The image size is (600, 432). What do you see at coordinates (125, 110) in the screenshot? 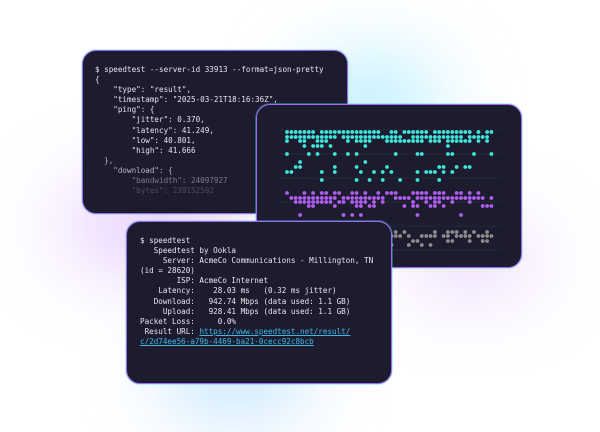
I see `json-line: "ping": {` at bounding box center [125, 110].